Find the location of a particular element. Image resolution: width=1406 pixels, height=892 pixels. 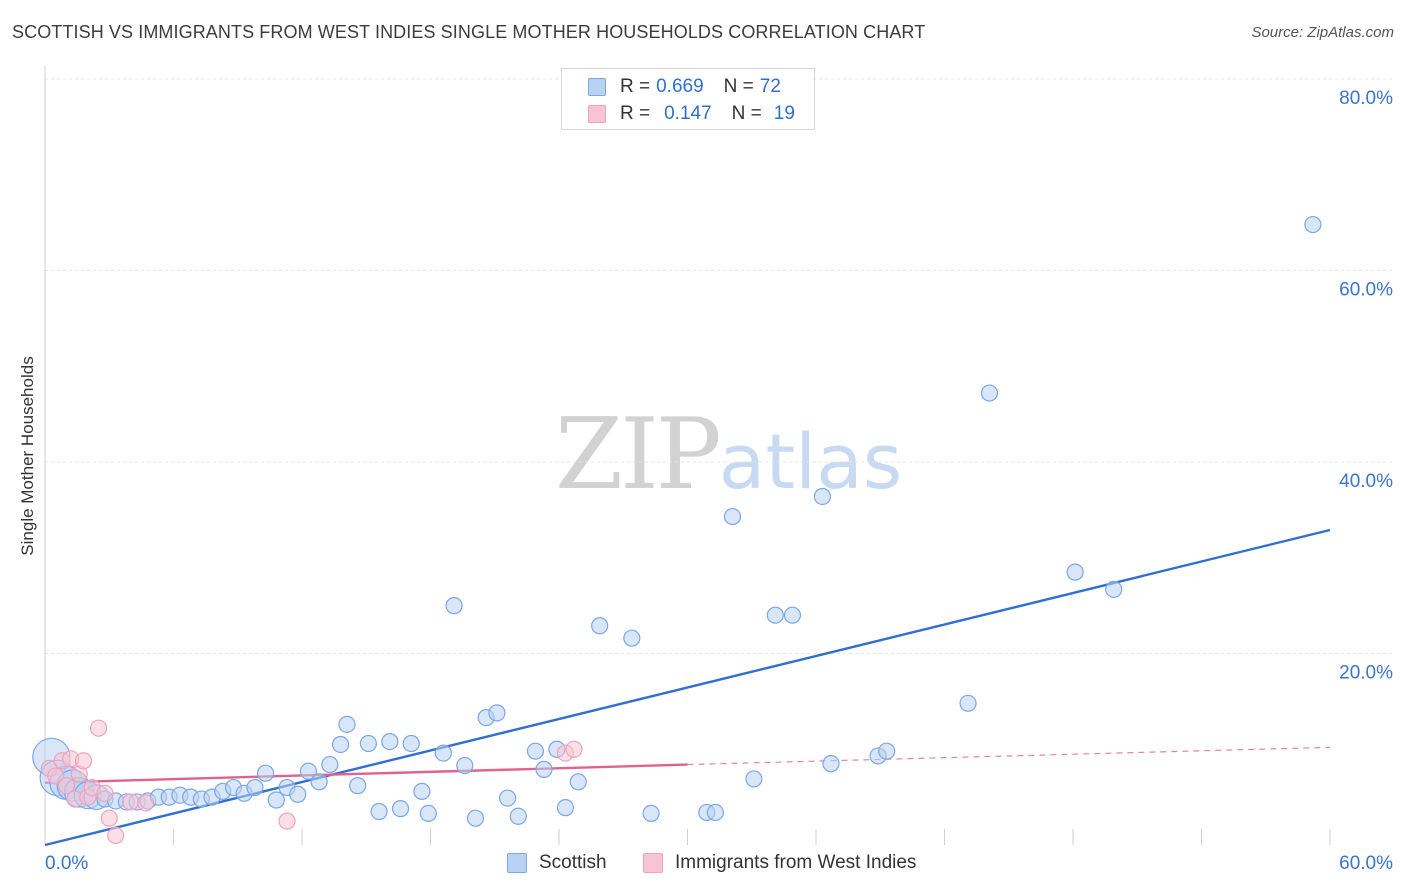

series-swatch-scottish is located at coordinates (517, 863).